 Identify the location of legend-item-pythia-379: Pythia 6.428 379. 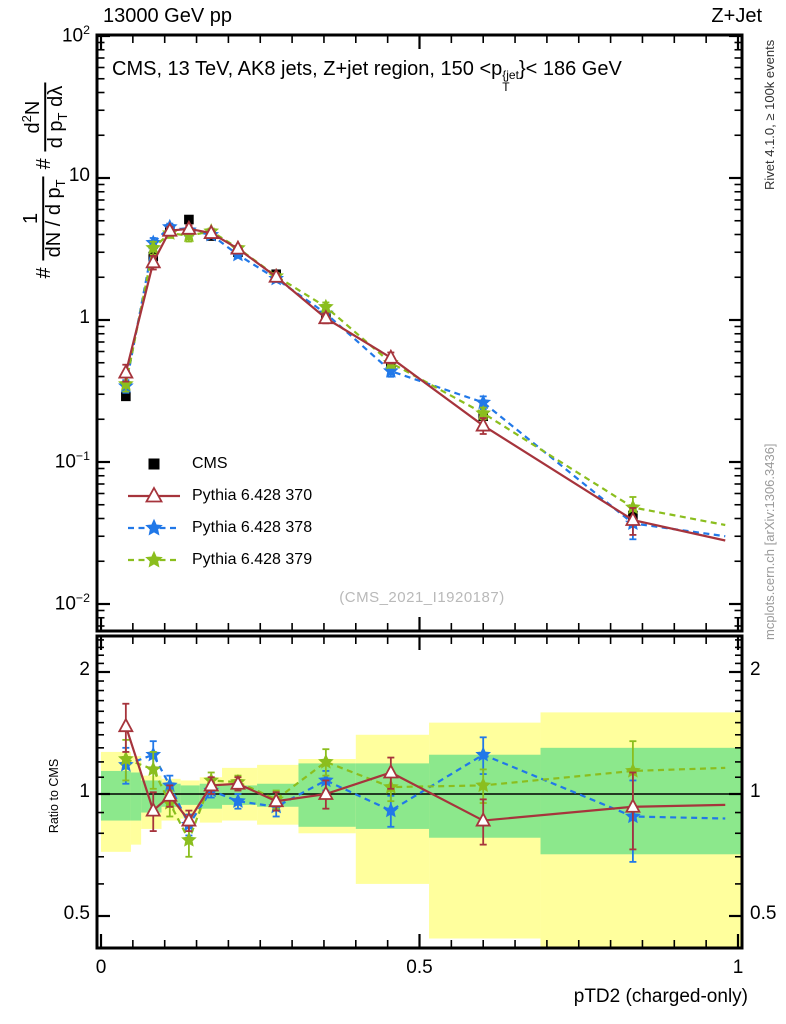
(219, 560).